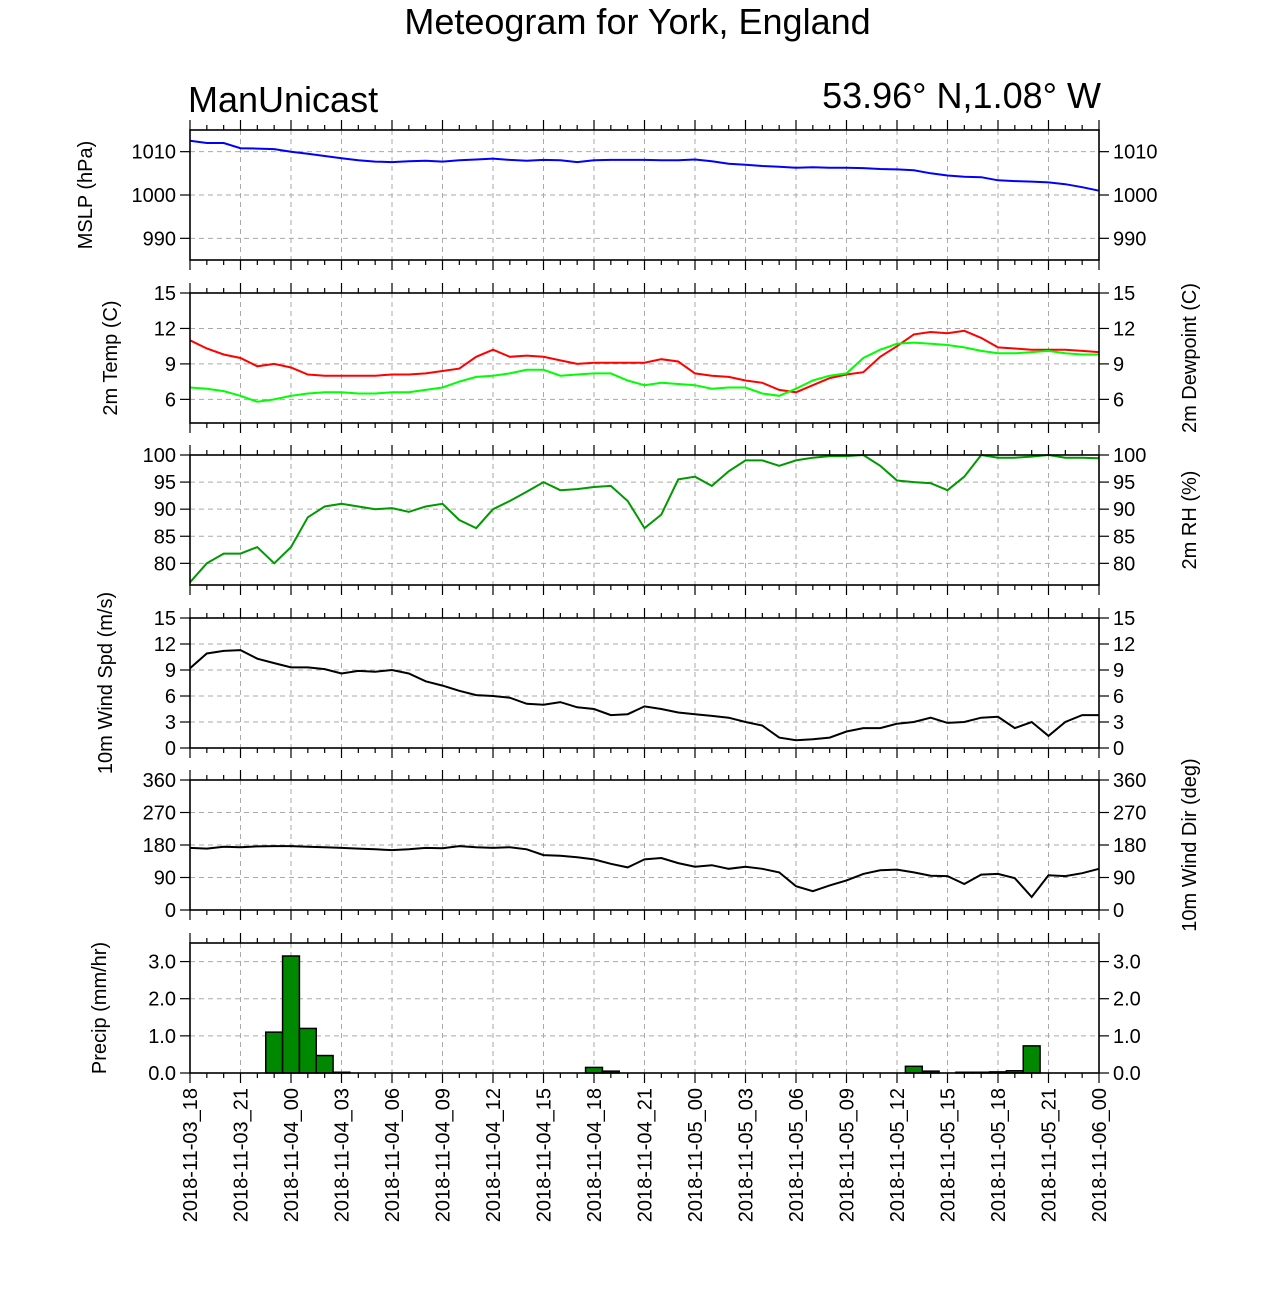 This screenshot has width=1275, height=1301. What do you see at coordinates (1129, 781) in the screenshot?
I see `y-tick-label-right: 360` at bounding box center [1129, 781].